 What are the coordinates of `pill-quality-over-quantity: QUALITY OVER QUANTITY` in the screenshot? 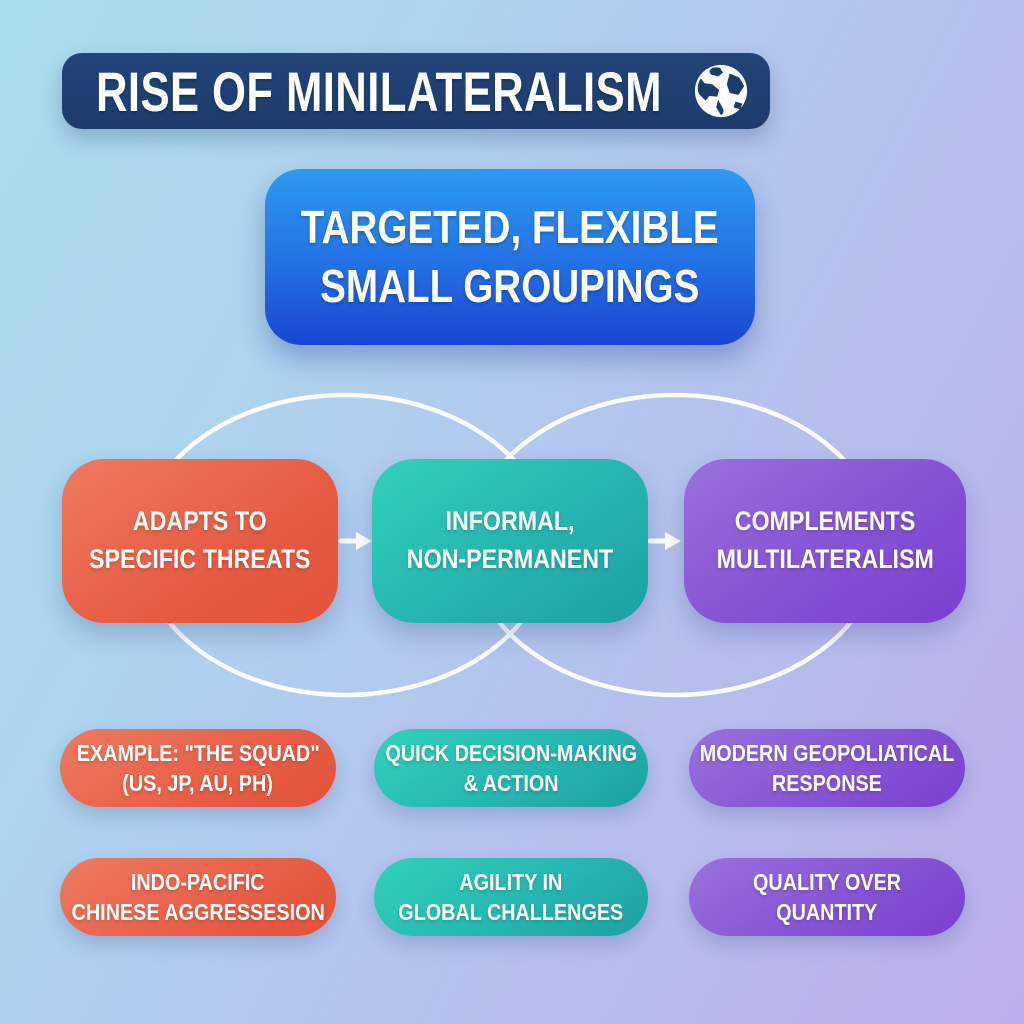 It's located at (827, 897).